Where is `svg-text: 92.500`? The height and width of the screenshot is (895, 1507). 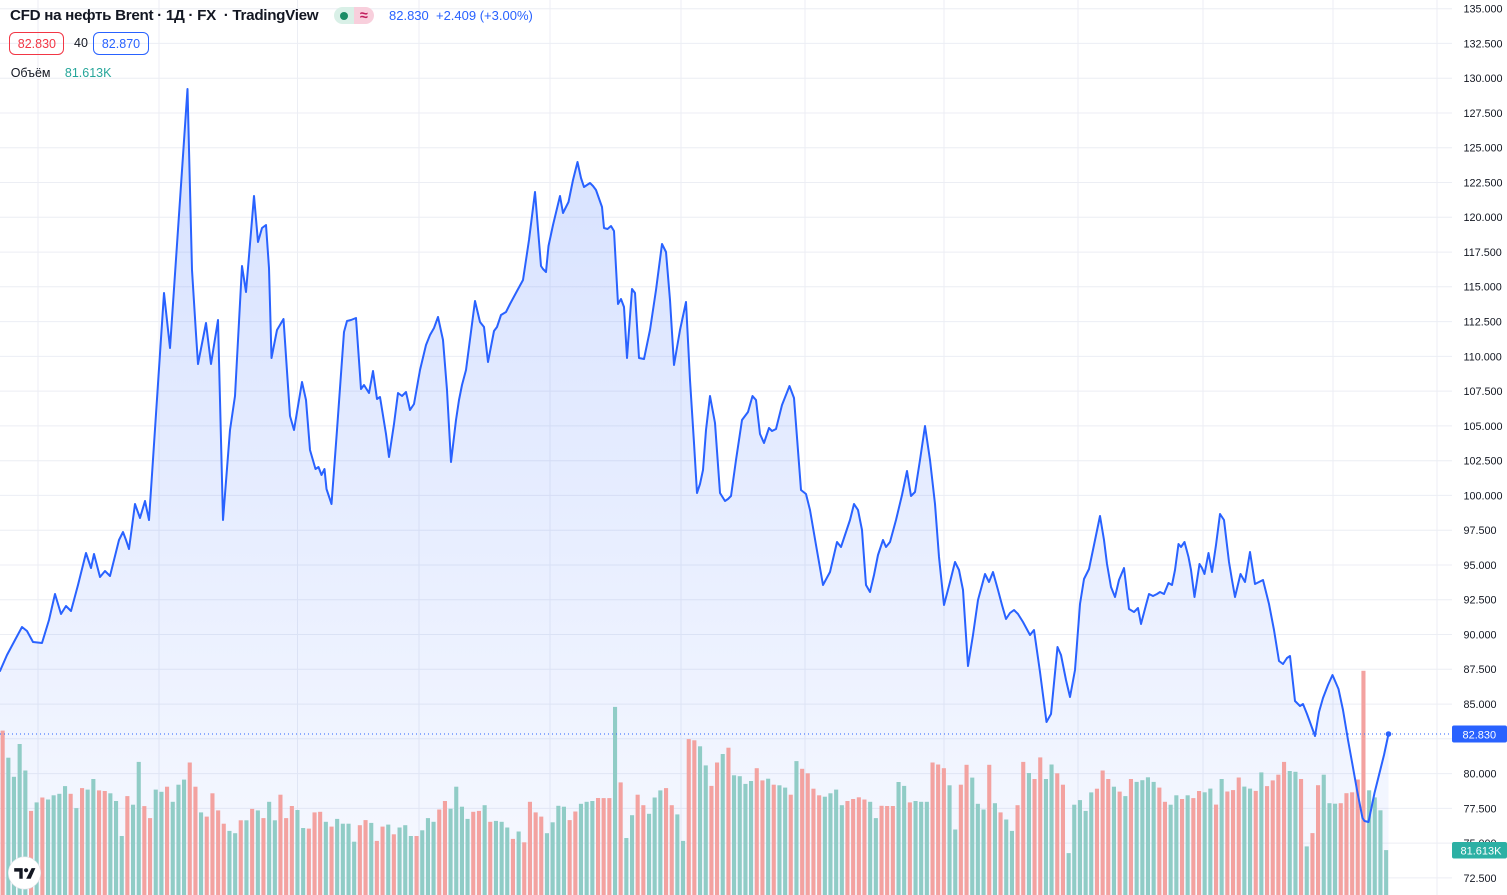 svg-text: 92.500 is located at coordinates (1480, 601).